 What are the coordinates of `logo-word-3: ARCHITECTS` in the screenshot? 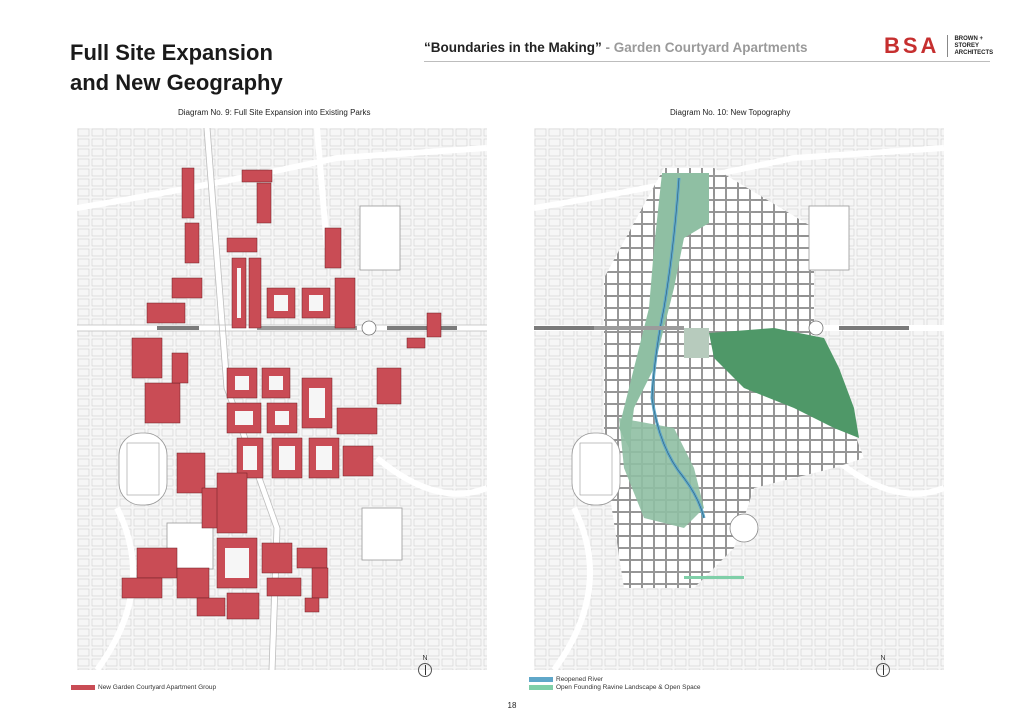 It's located at (974, 52).